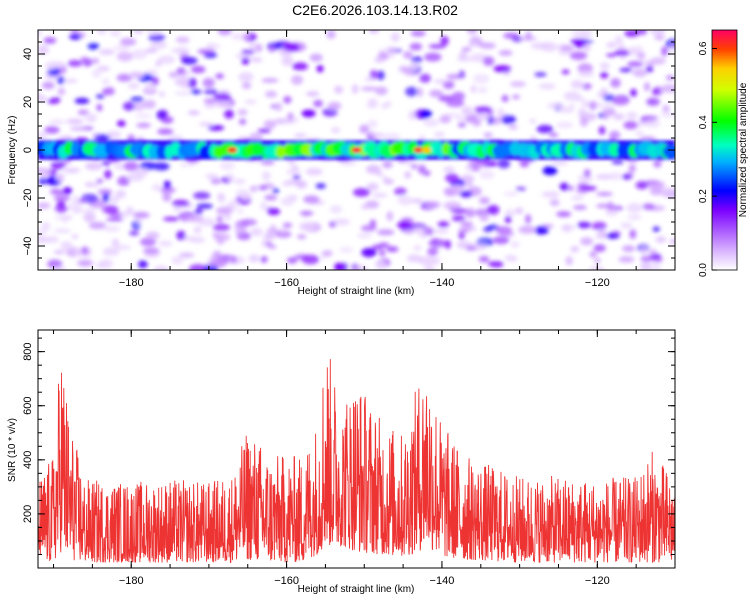  Describe the element at coordinates (707, 159) in the screenshot. I see `colorbar-ticks: 0.0 0.2 0.4 0.6` at that location.